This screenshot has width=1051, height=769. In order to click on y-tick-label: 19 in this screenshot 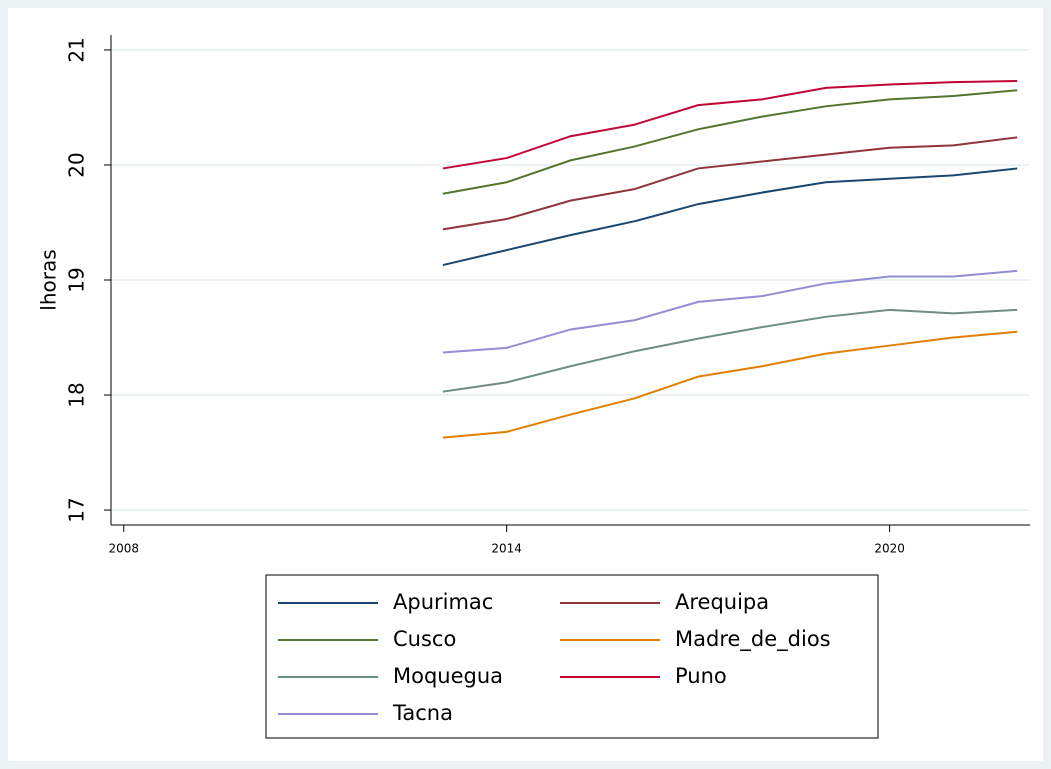, I will do `click(77, 279)`.